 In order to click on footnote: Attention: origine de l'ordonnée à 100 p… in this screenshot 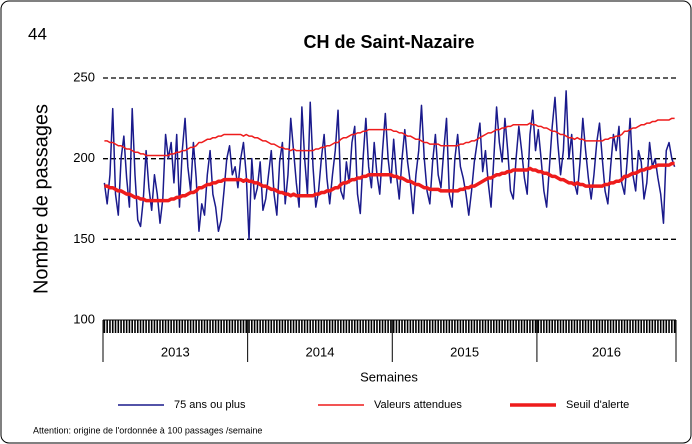, I will do `click(147, 430)`.